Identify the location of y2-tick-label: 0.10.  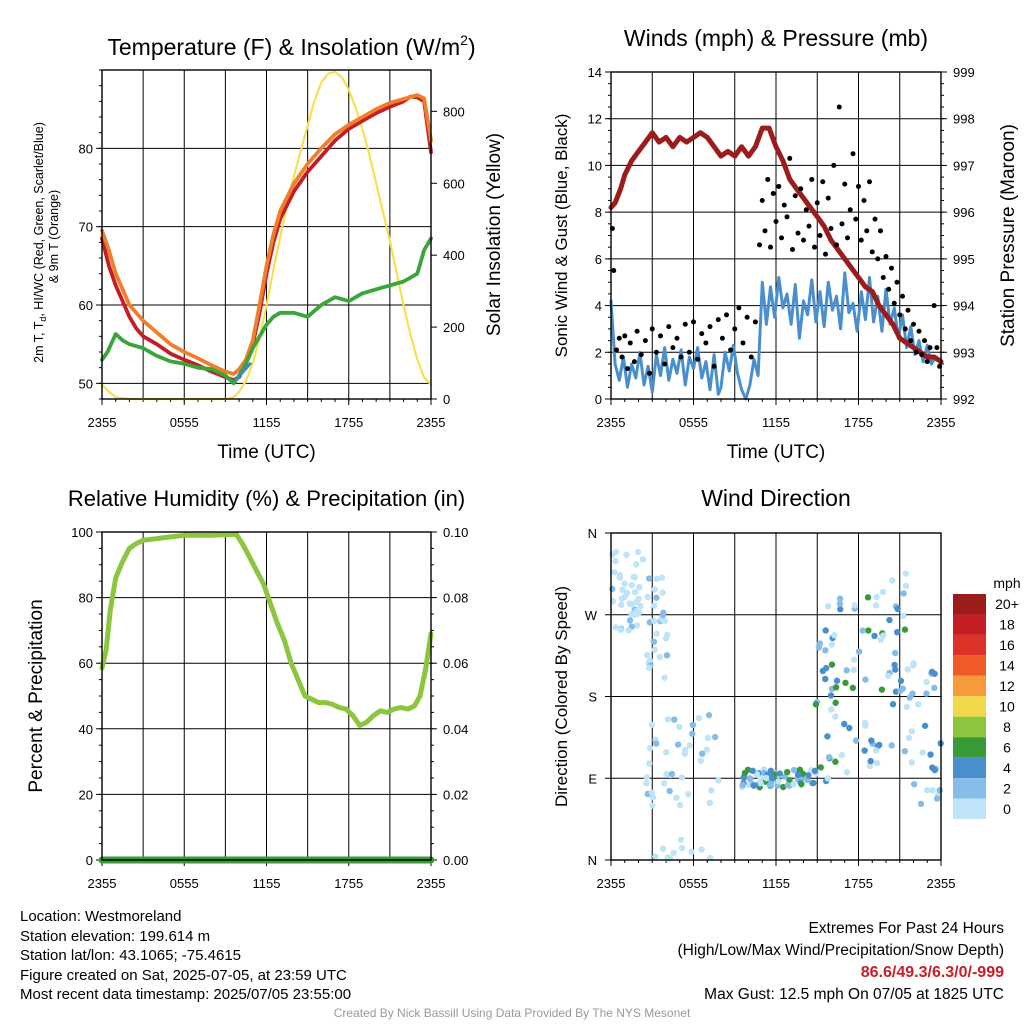
(455, 532).